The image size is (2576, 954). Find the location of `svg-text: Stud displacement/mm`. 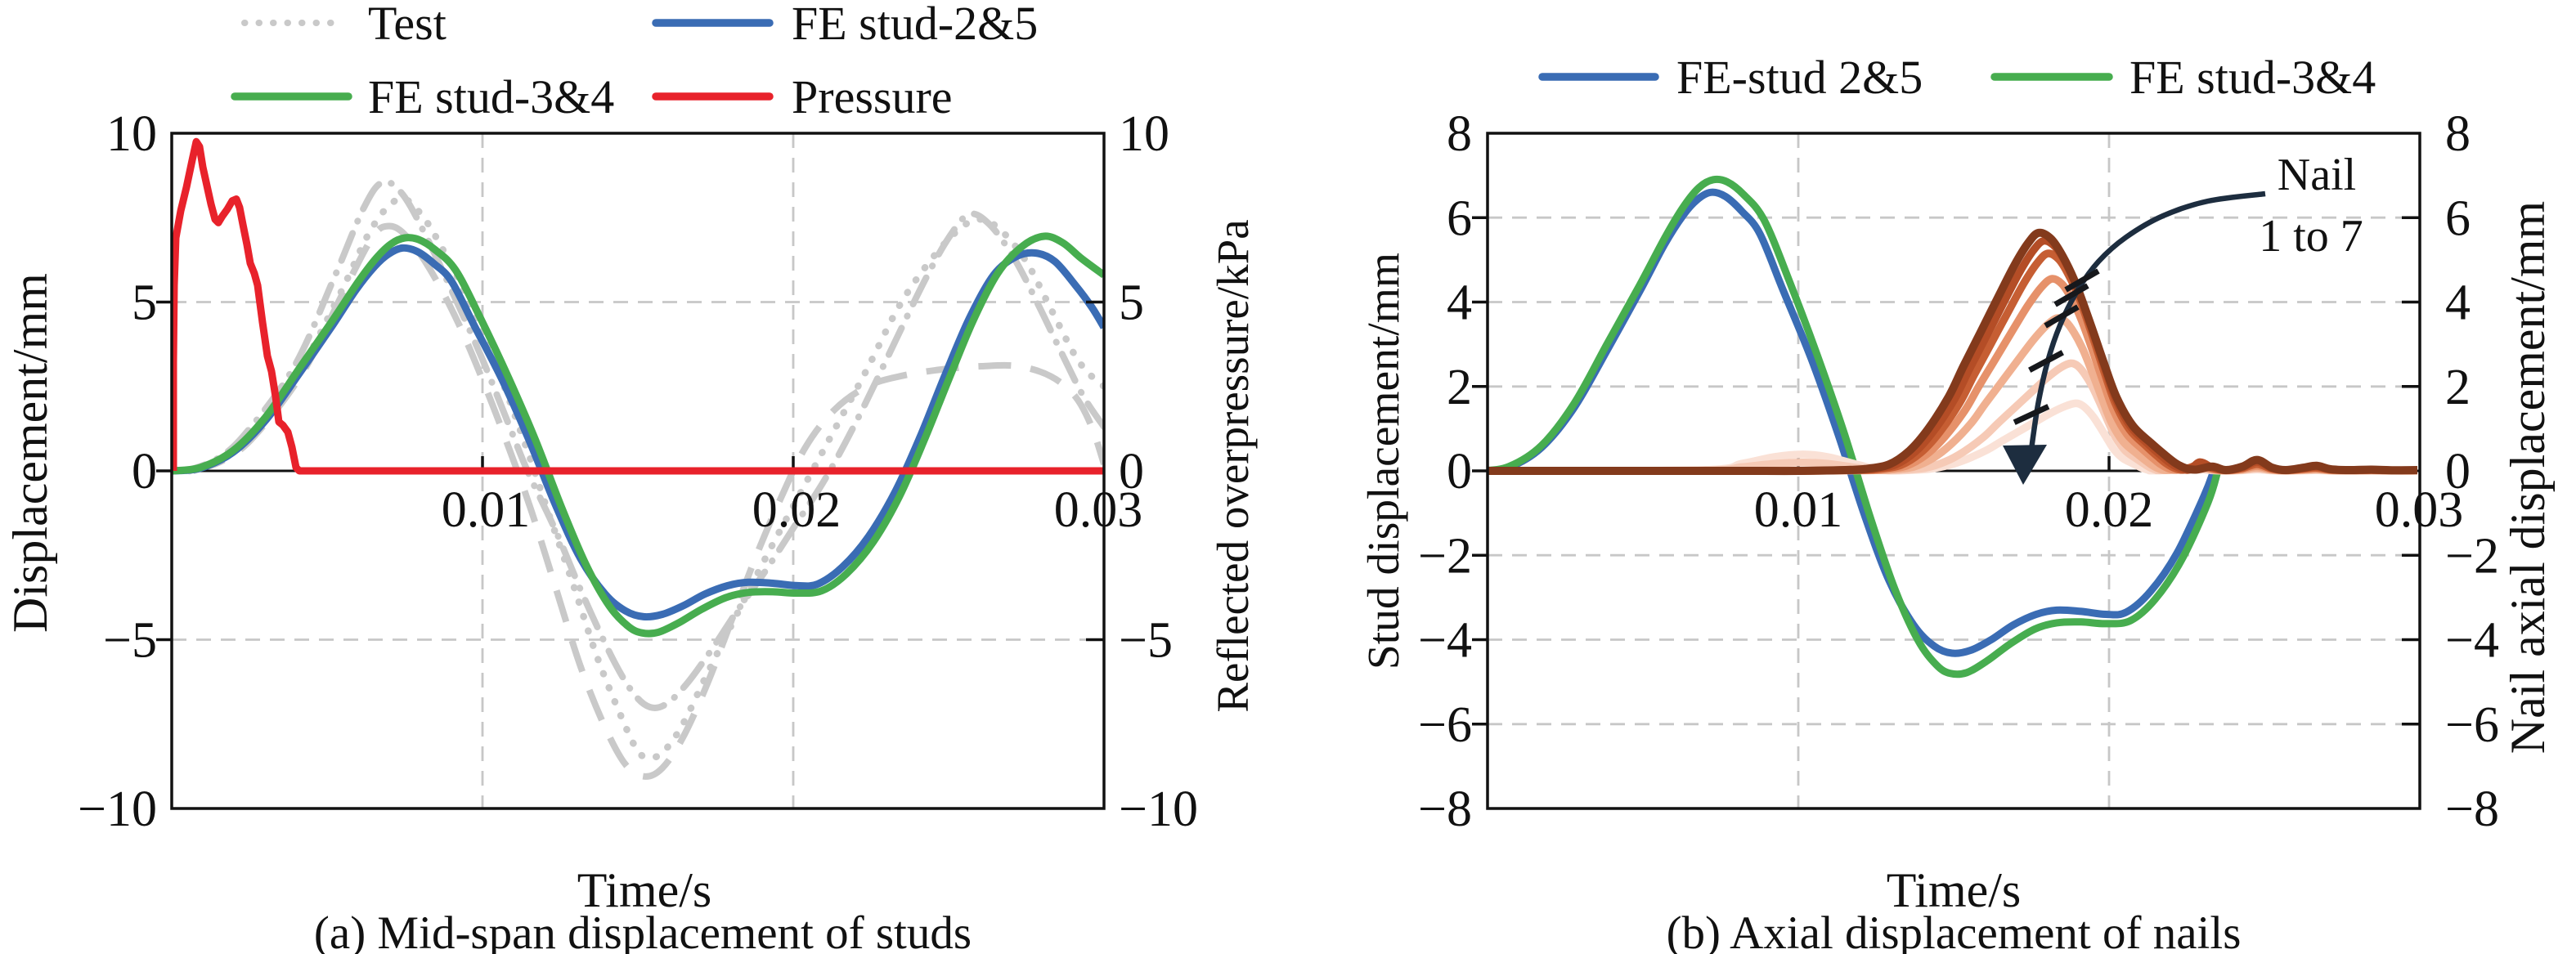

svg-text: Stud displacement/mm is located at coordinates (1384, 462).